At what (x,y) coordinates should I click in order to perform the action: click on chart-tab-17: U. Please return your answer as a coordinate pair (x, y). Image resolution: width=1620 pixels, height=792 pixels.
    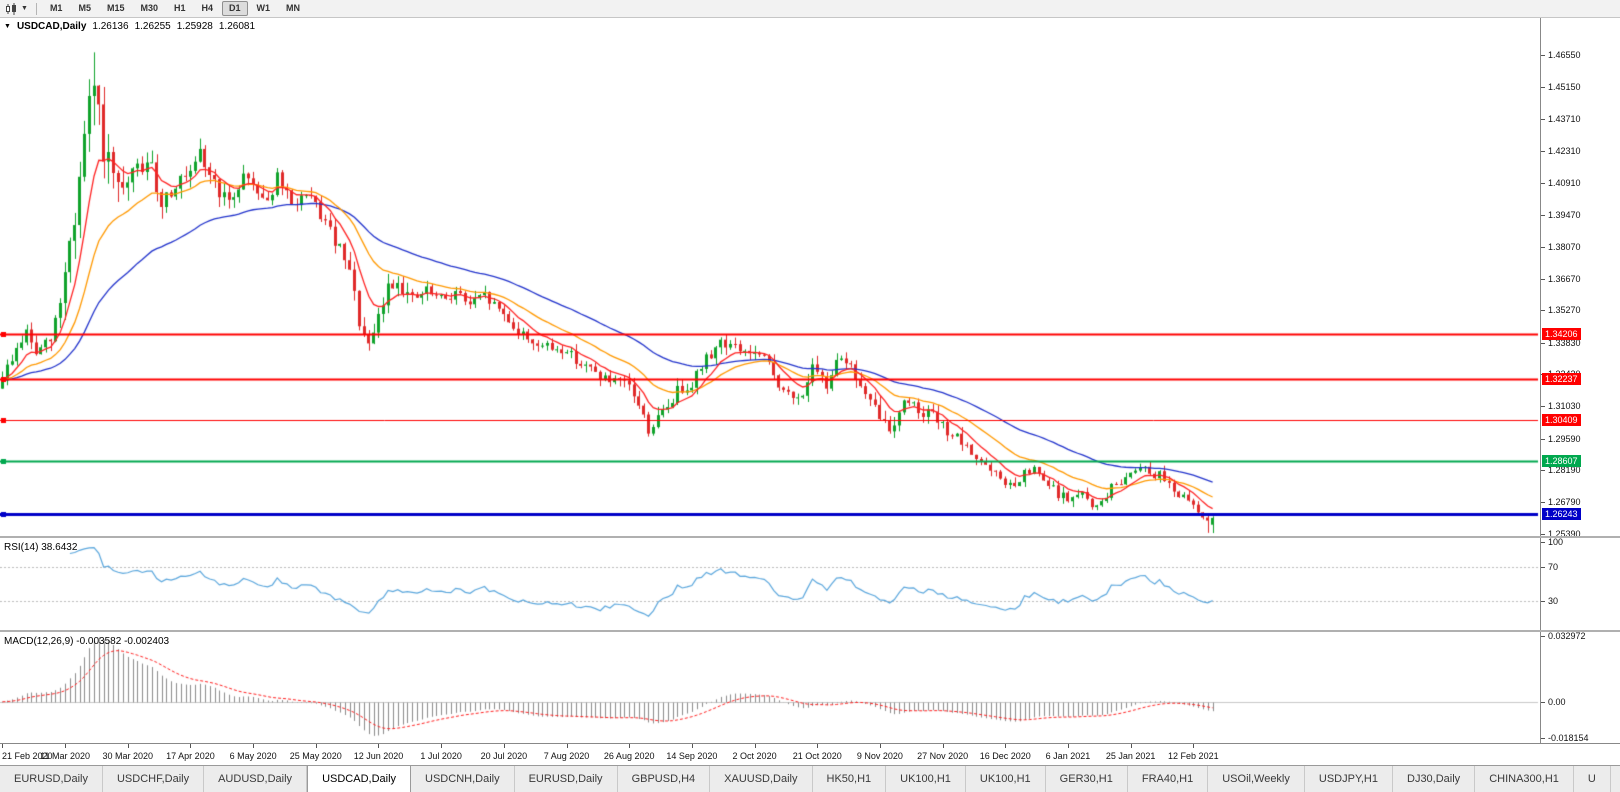
    Looking at the image, I should click on (1592, 779).